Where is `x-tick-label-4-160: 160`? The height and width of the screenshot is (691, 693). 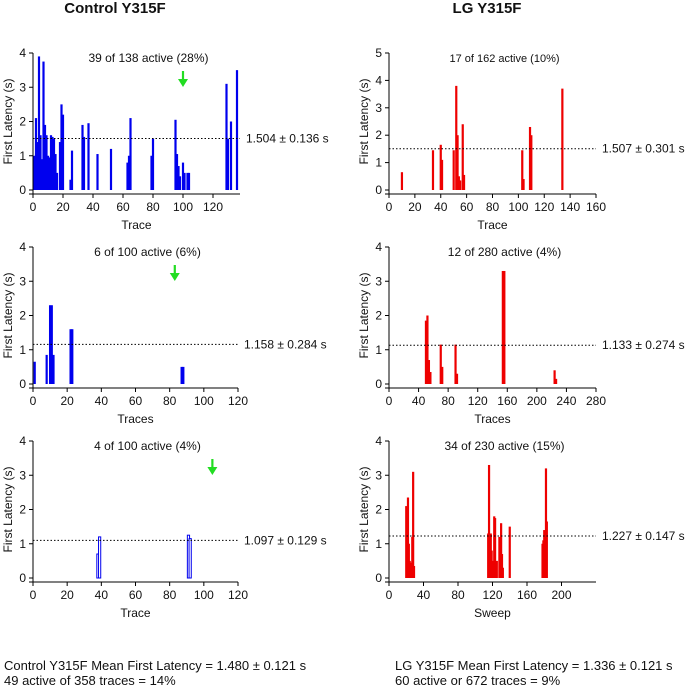
x-tick-label-4-160: 160 is located at coordinates (507, 401).